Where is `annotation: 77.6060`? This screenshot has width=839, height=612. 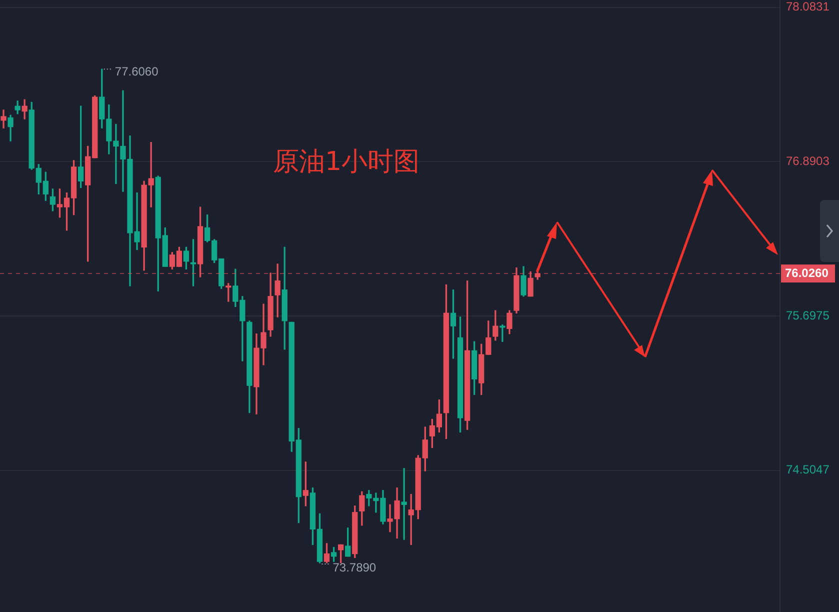 annotation: 77.6060 is located at coordinates (136, 71).